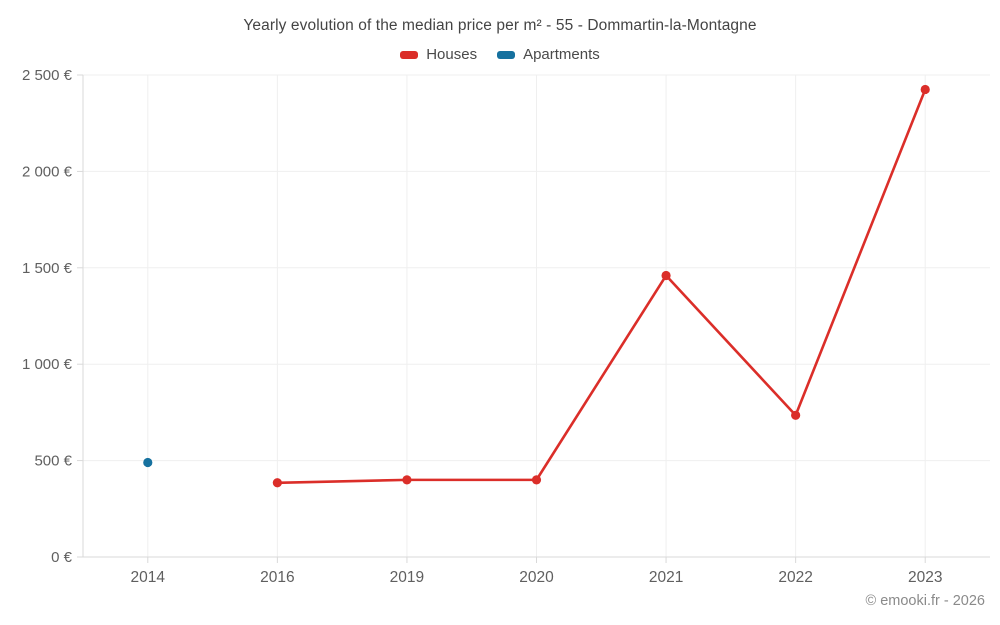  I want to click on legend-item-apartments: Apartments, so click(548, 54).